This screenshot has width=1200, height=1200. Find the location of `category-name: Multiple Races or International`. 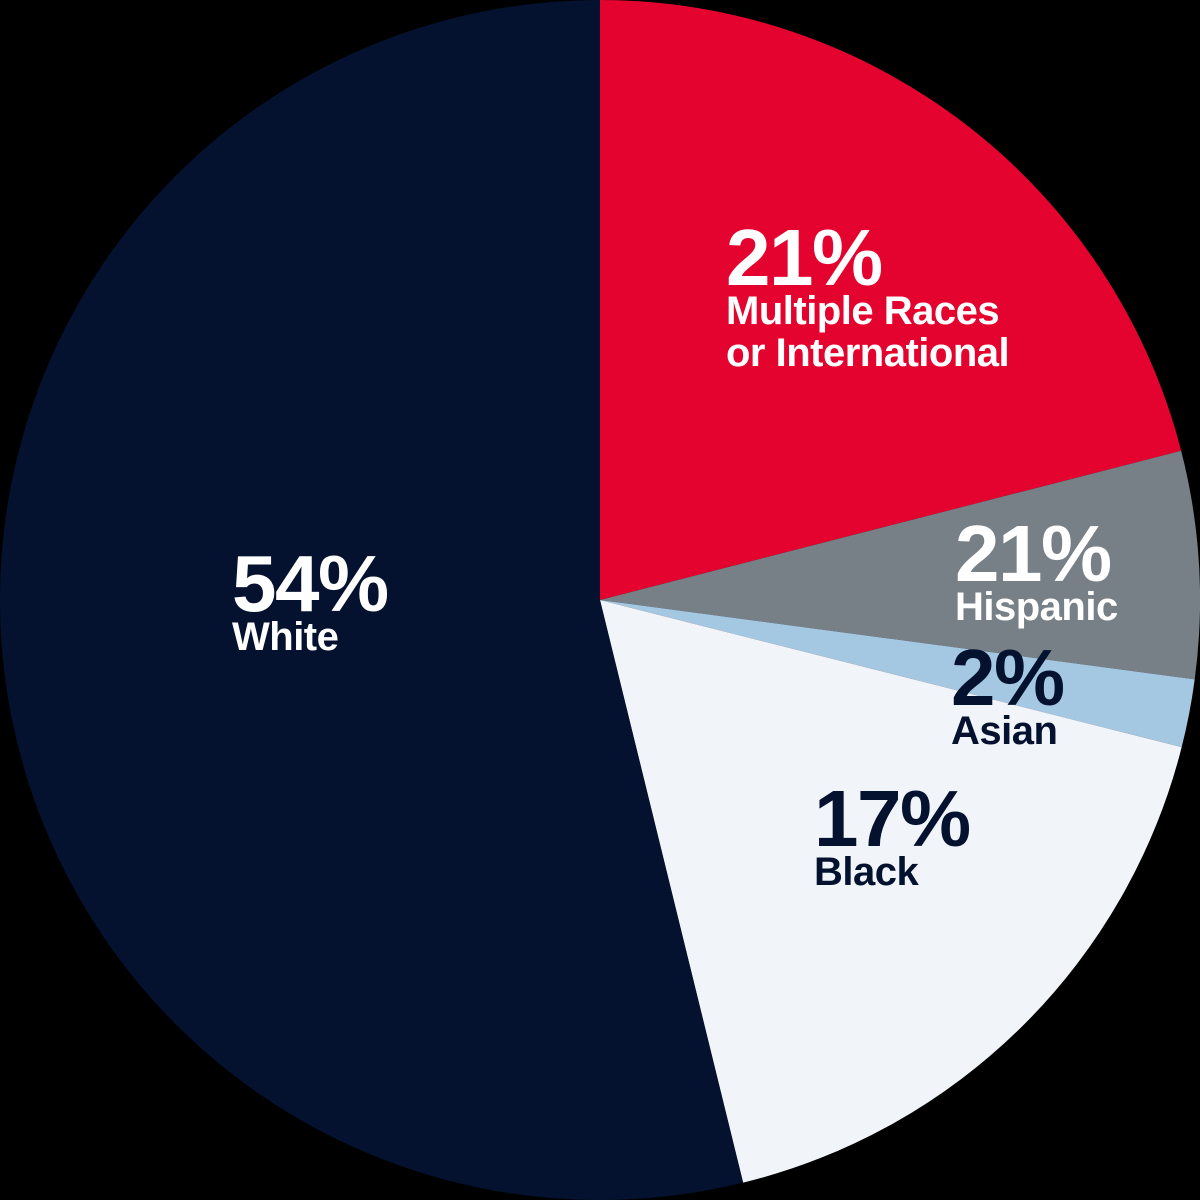

category-name: Multiple Races or International is located at coordinates (868, 332).